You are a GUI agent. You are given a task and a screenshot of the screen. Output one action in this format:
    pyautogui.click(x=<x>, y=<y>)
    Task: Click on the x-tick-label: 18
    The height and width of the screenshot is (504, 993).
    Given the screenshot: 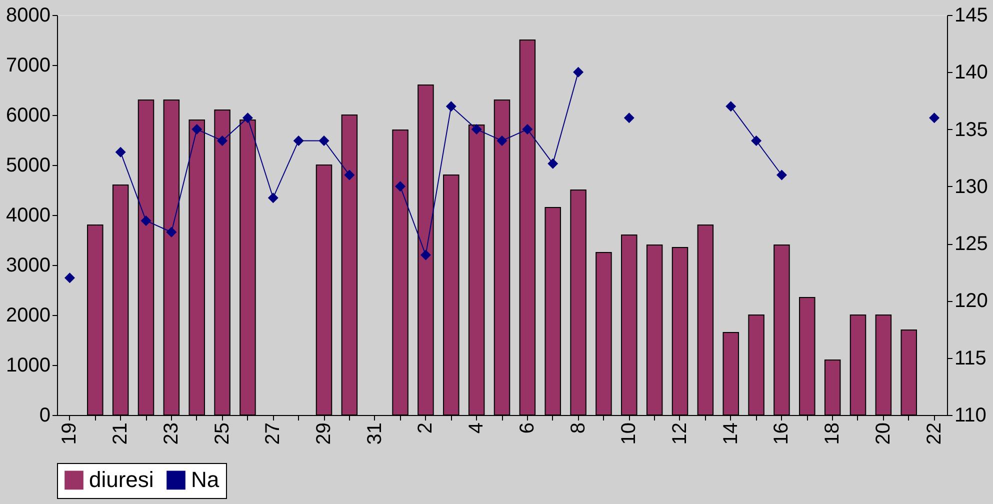 What is the action you would take?
    pyautogui.click(x=833, y=433)
    